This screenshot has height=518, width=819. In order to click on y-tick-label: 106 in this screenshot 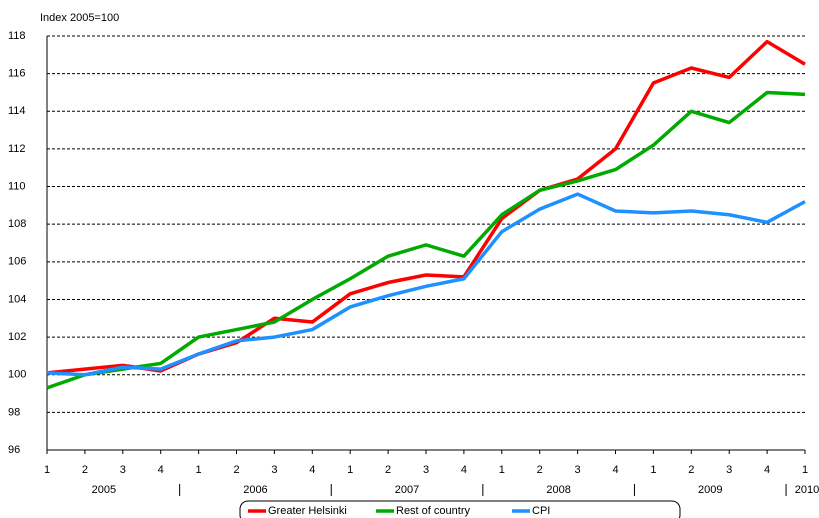, I will do `click(17, 262)`.